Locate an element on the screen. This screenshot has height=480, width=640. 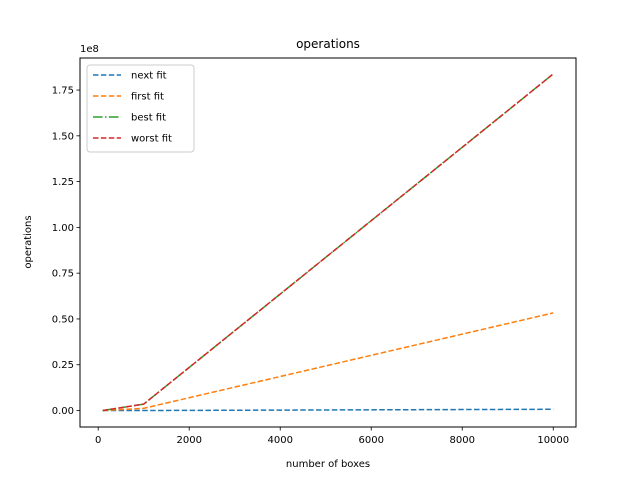
legend-entry: worst fit is located at coordinates (151, 139).